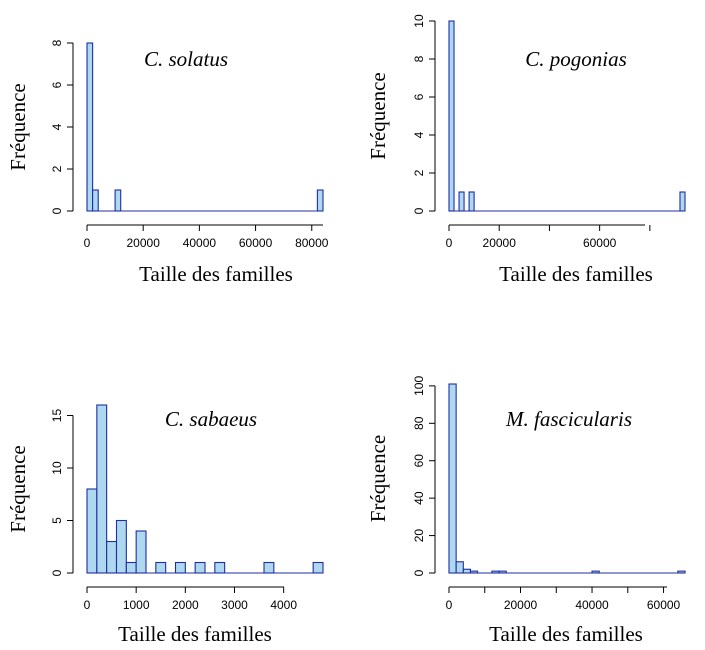 Image resolution: width=705 pixels, height=650 pixels. I want to click on y-tick-label: 15, so click(57, 416).